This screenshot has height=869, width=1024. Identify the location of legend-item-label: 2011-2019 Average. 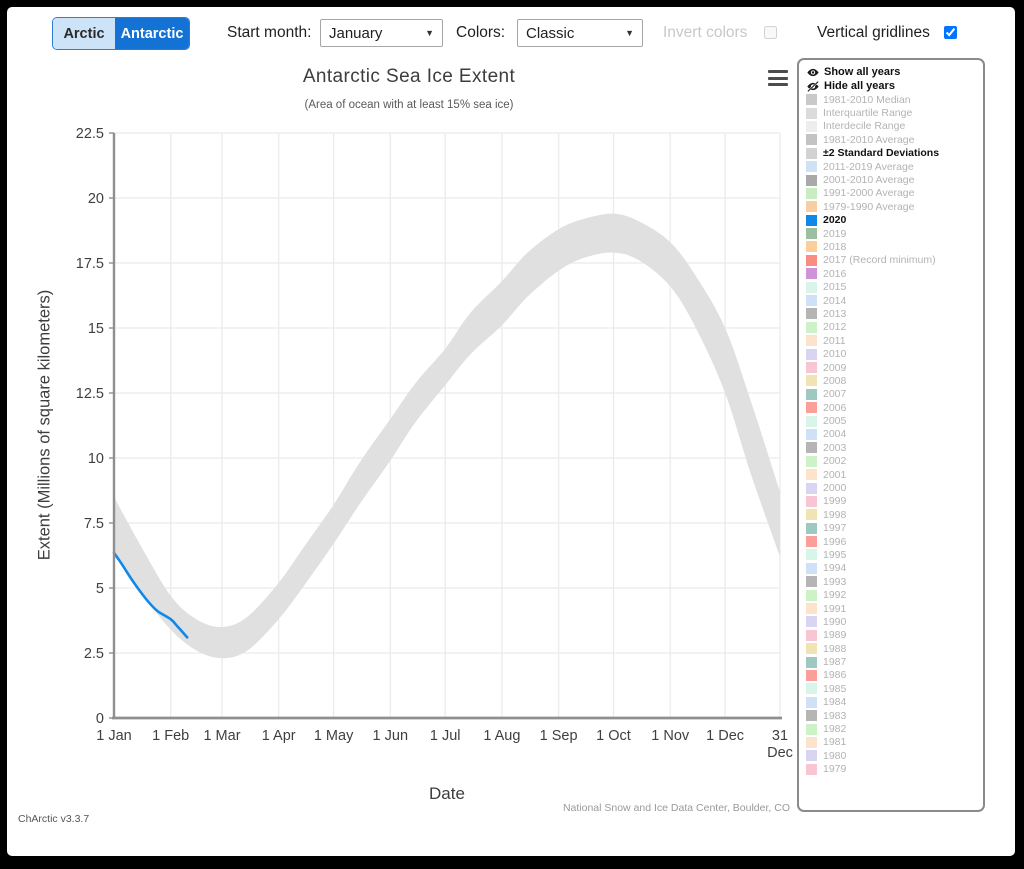
(868, 166).